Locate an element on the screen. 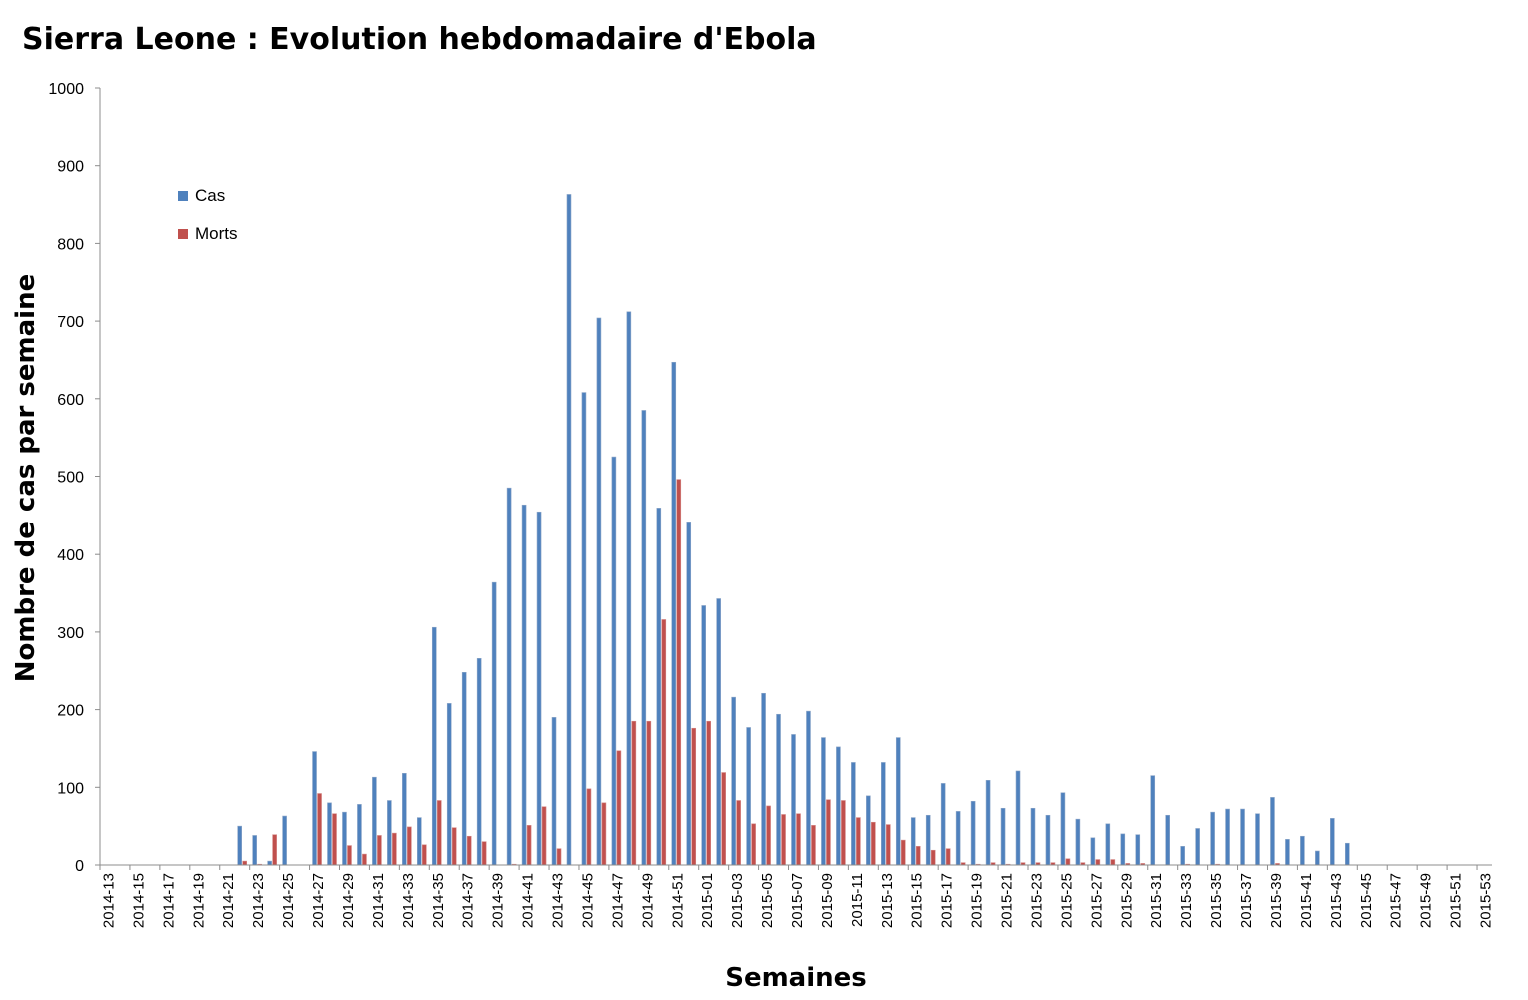 Image resolution: width=1528 pixels, height=1000 pixels. x-tick-label: 2015-05 is located at coordinates (767, 900).